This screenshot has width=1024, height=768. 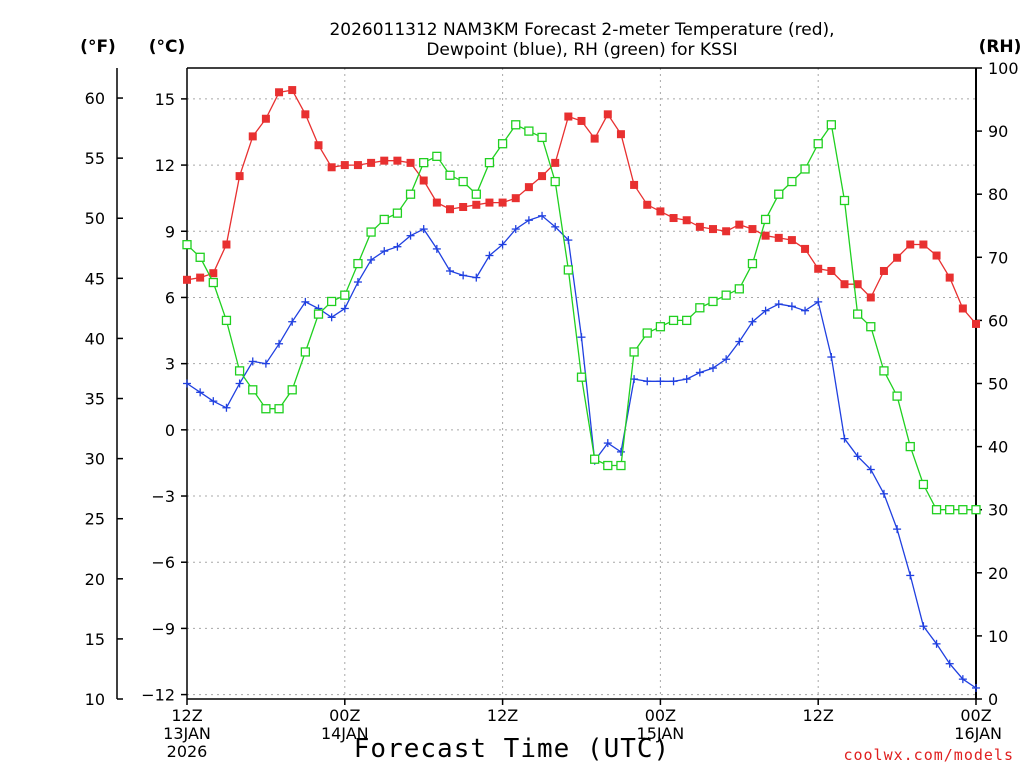 What do you see at coordinates (998, 573) in the screenshot?
I see `rh-tick-label: 20` at bounding box center [998, 573].